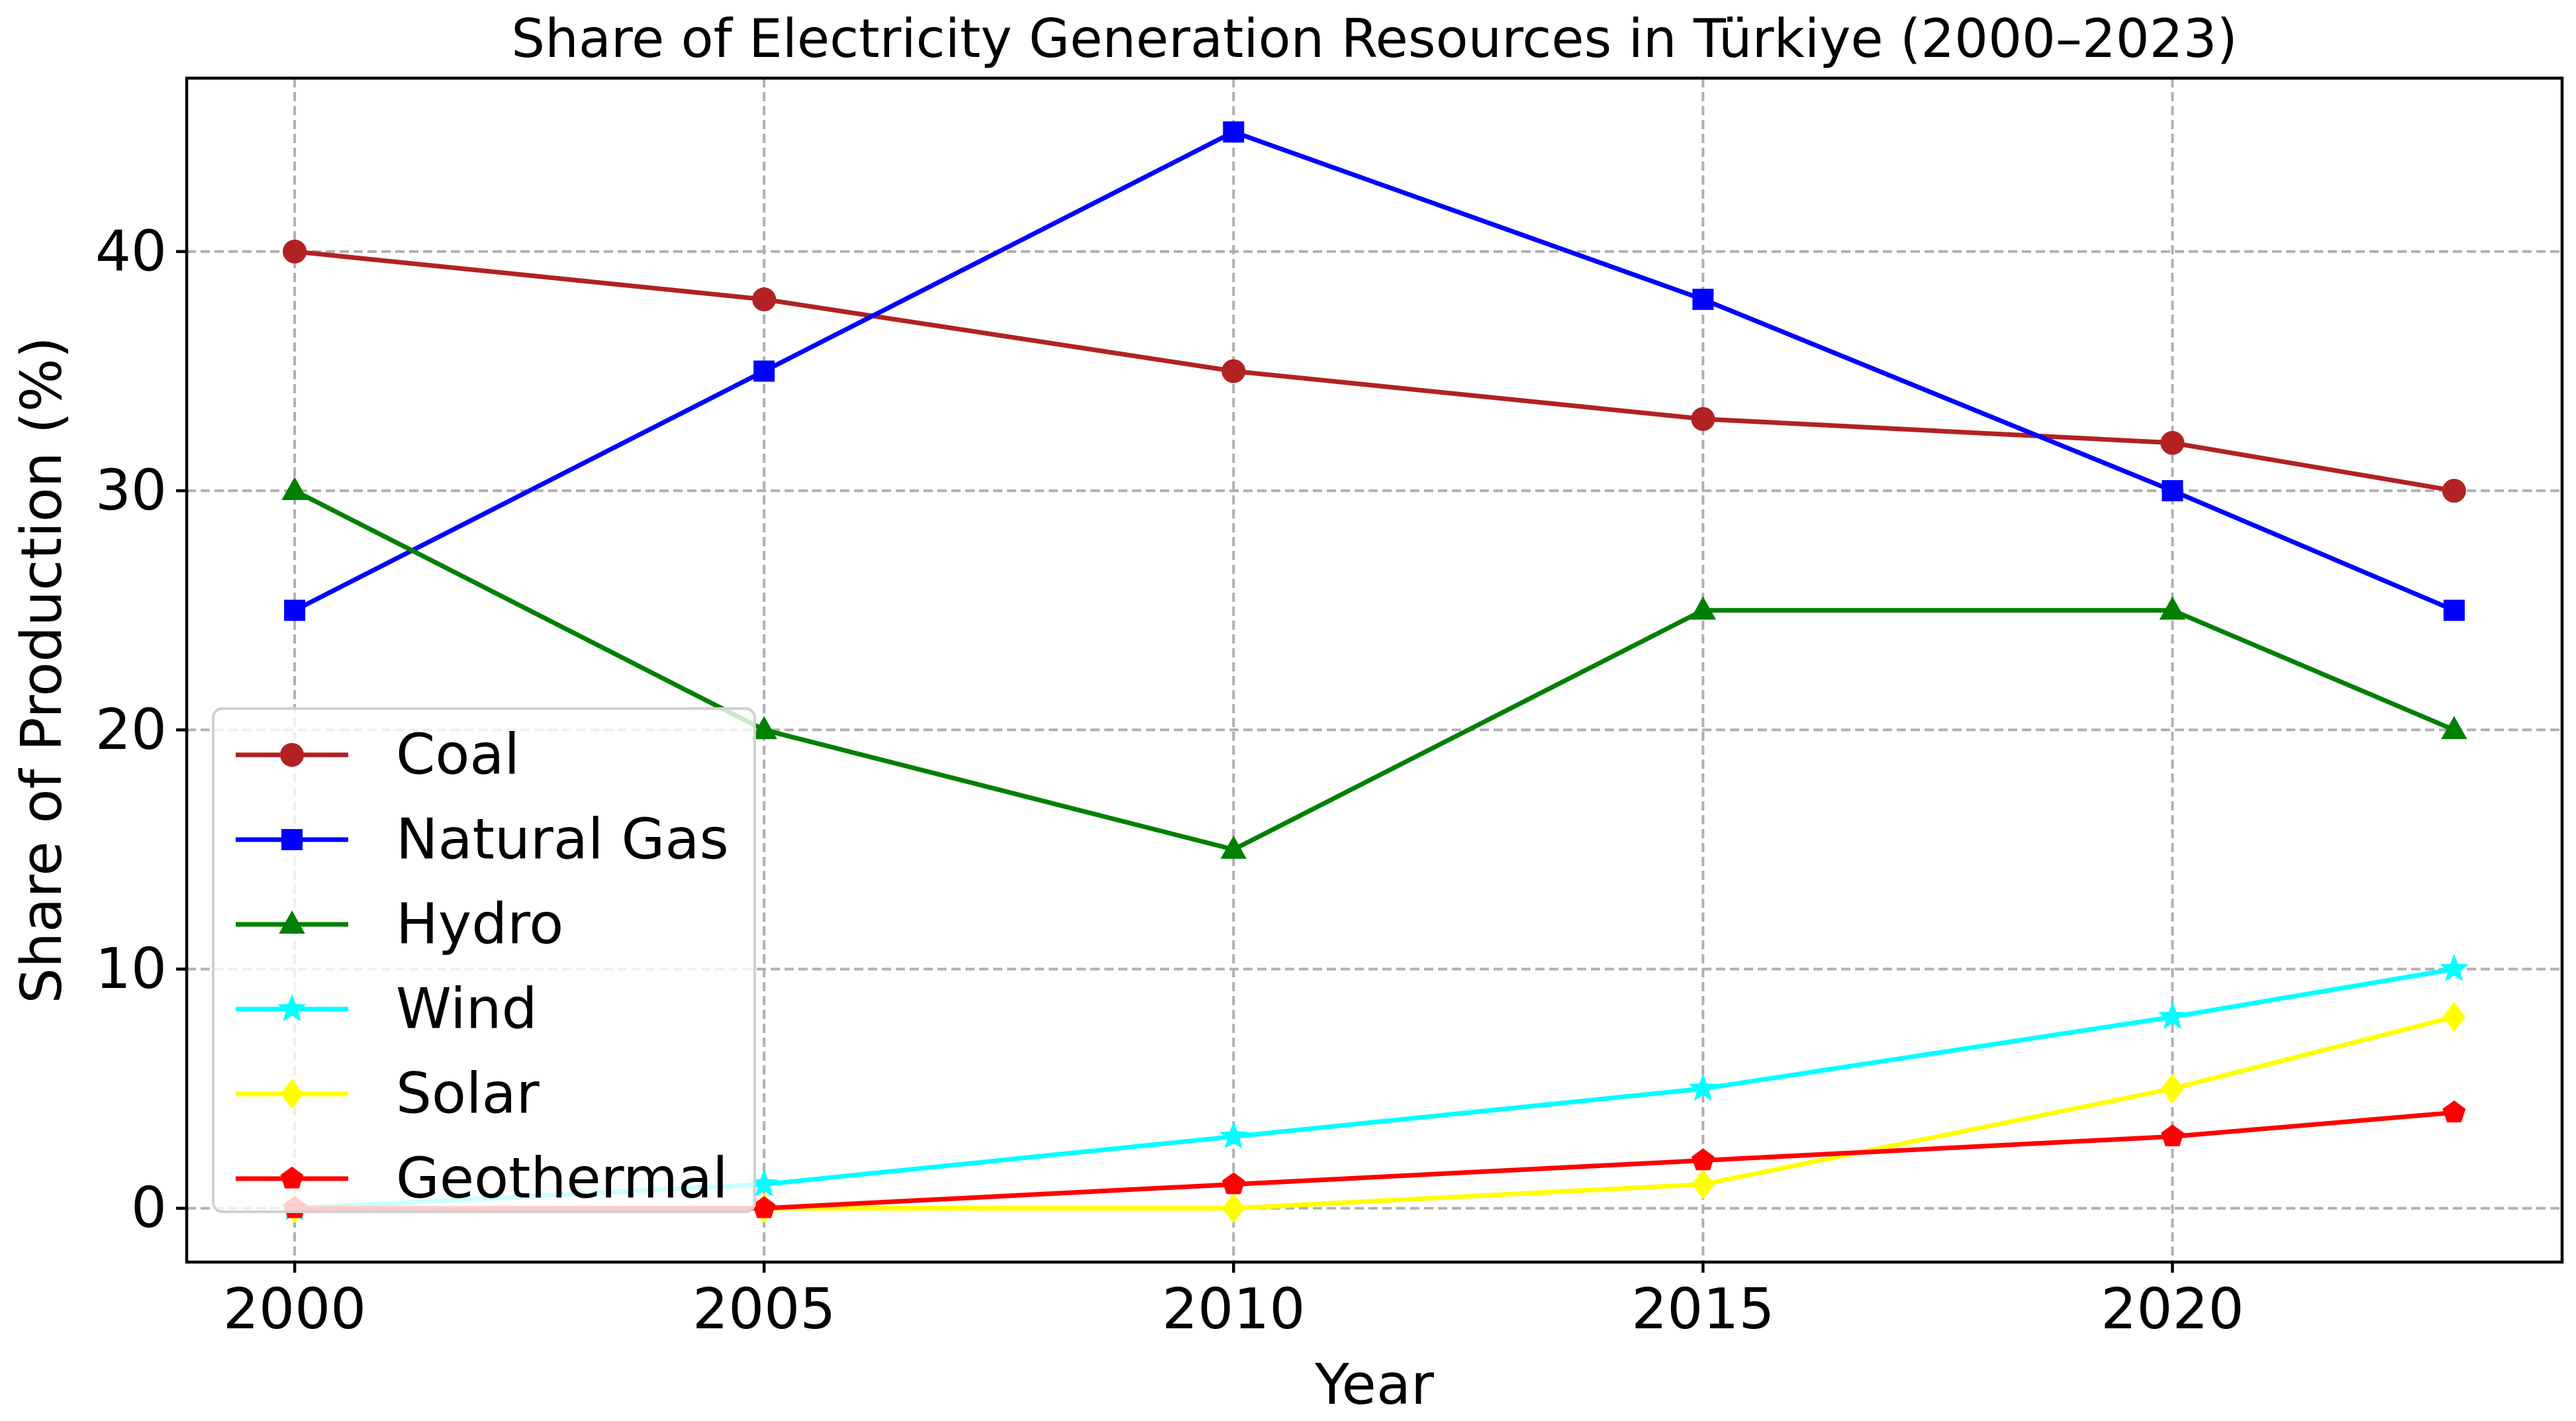  I want to click on legend-item-geothermal: Geothermal, so click(482, 1179).